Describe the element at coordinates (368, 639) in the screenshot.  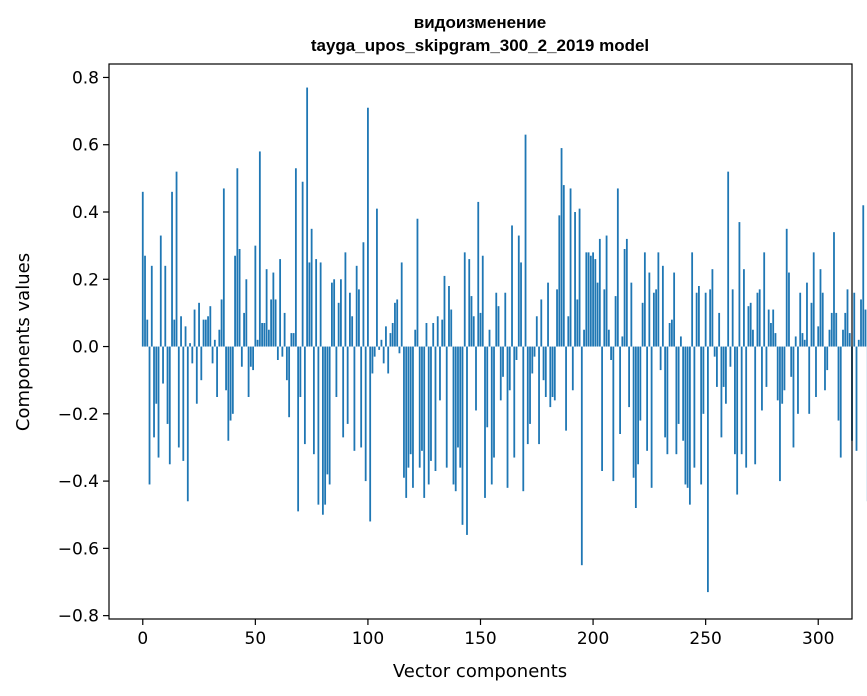
I see `x-tick-label: 100` at that location.